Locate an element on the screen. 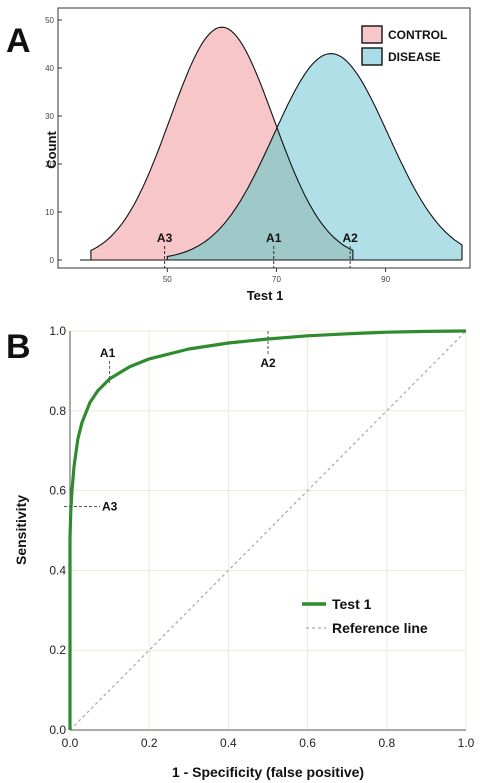 The height and width of the screenshot is (783, 480). x-tick-label: 0.8 is located at coordinates (386, 743).